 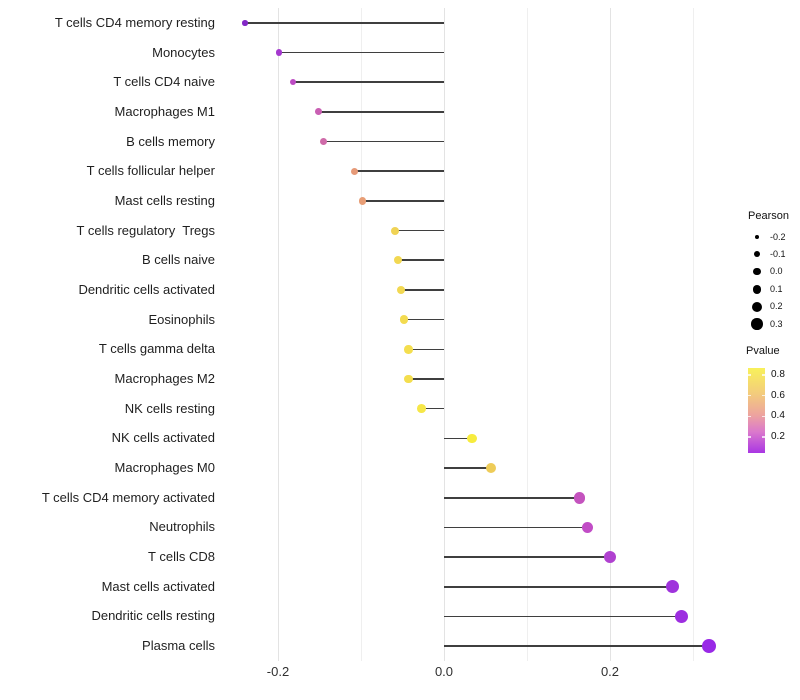 I want to click on size-legend-title: Pearson, so click(x=768, y=216).